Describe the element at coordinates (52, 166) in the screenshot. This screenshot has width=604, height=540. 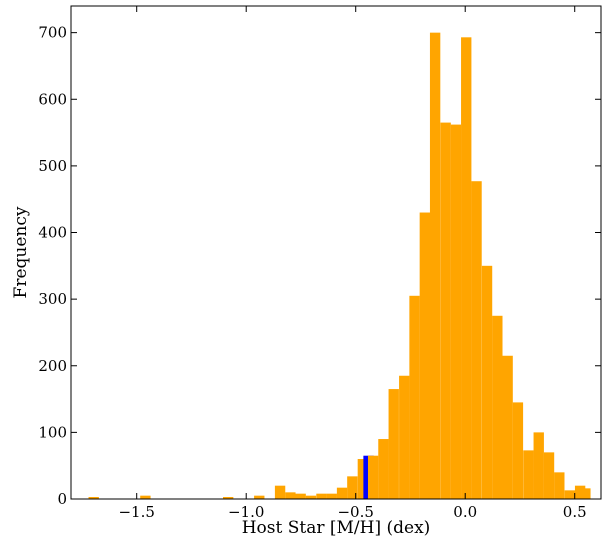
I see `y-tick-label-5: 500` at that location.